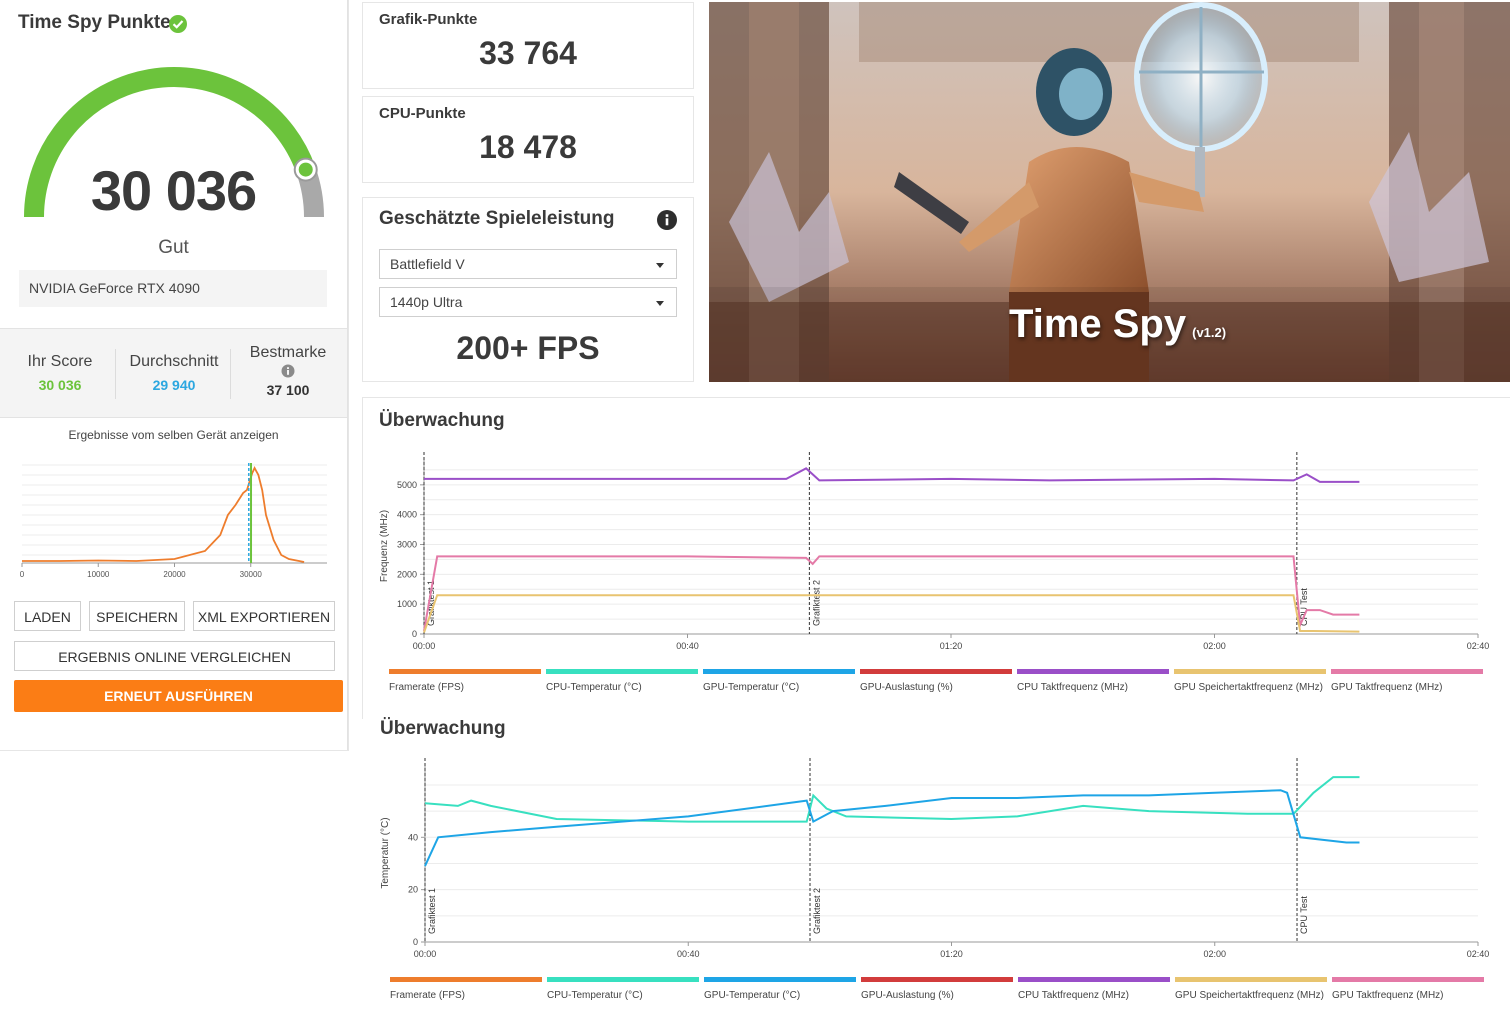  Describe the element at coordinates (251, 574) in the screenshot. I see `x-tick-label: 30000` at that location.